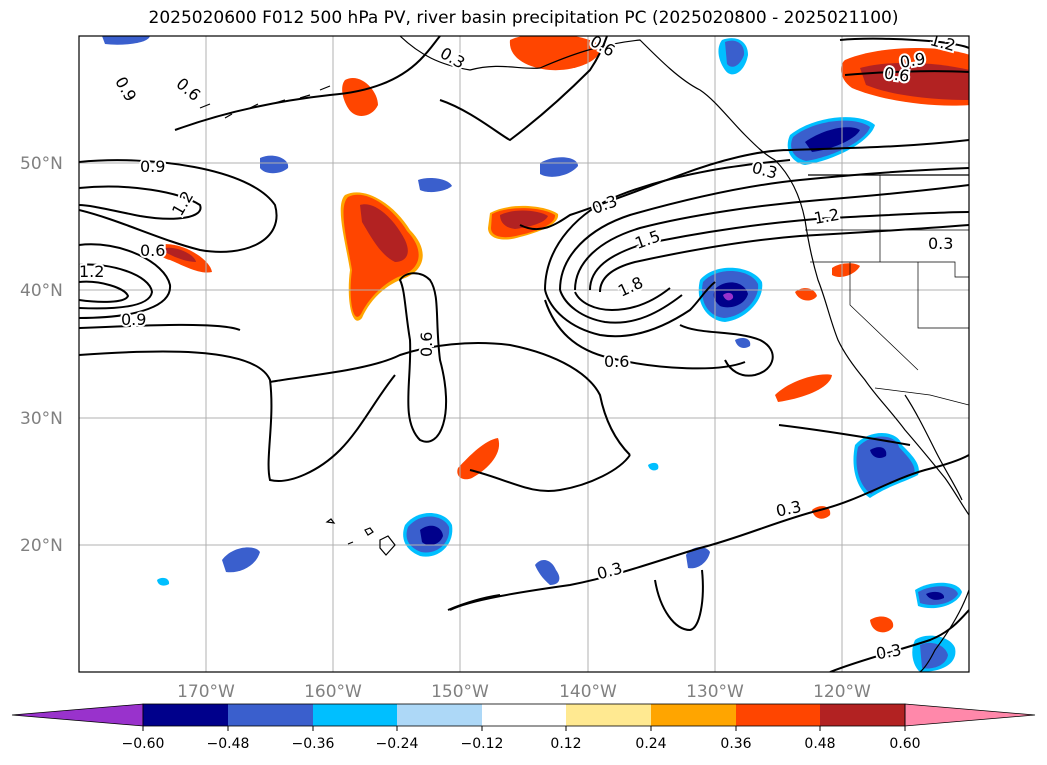 This screenshot has height=765, width=1047. What do you see at coordinates (889, 269) in the screenshot?
I see `state-border-or-ca` at bounding box center [889, 269].